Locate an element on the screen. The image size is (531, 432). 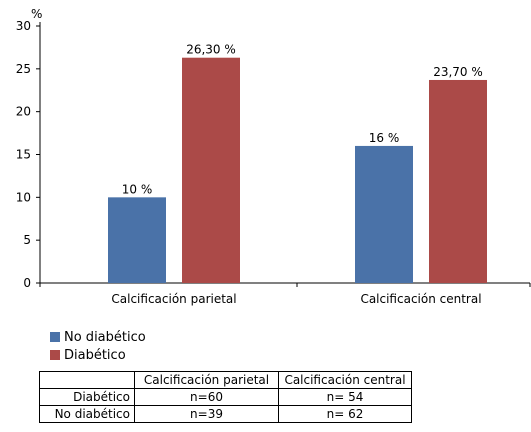
y-tick-label: 0 is located at coordinates (27, 283).